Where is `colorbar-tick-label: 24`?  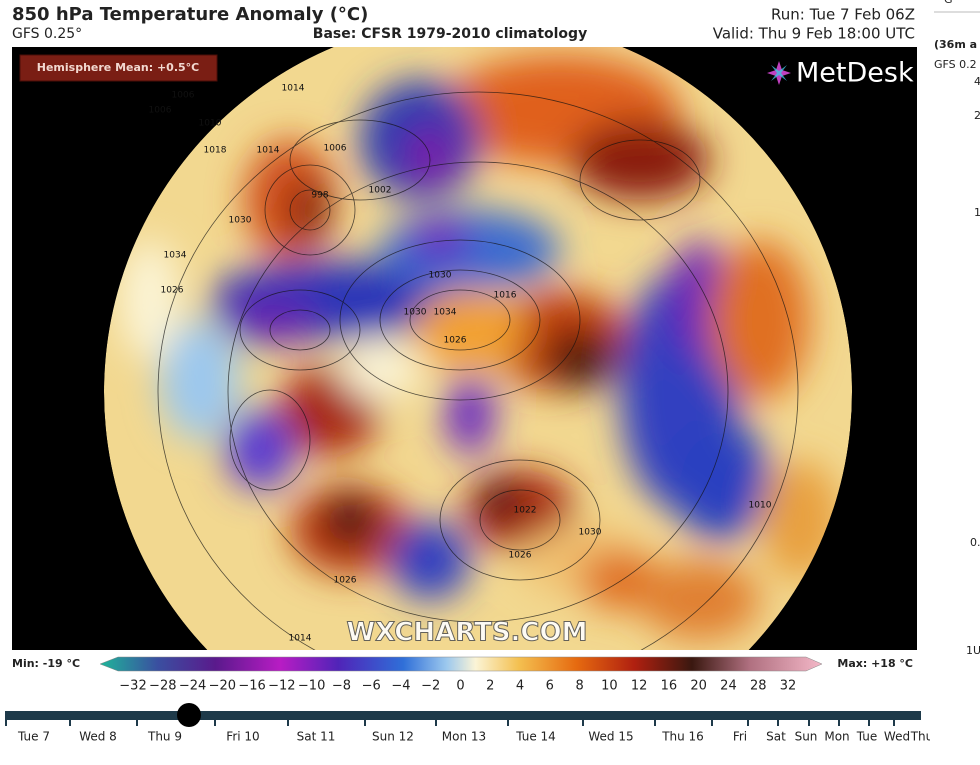
colorbar-tick-label: 24 is located at coordinates (728, 686).